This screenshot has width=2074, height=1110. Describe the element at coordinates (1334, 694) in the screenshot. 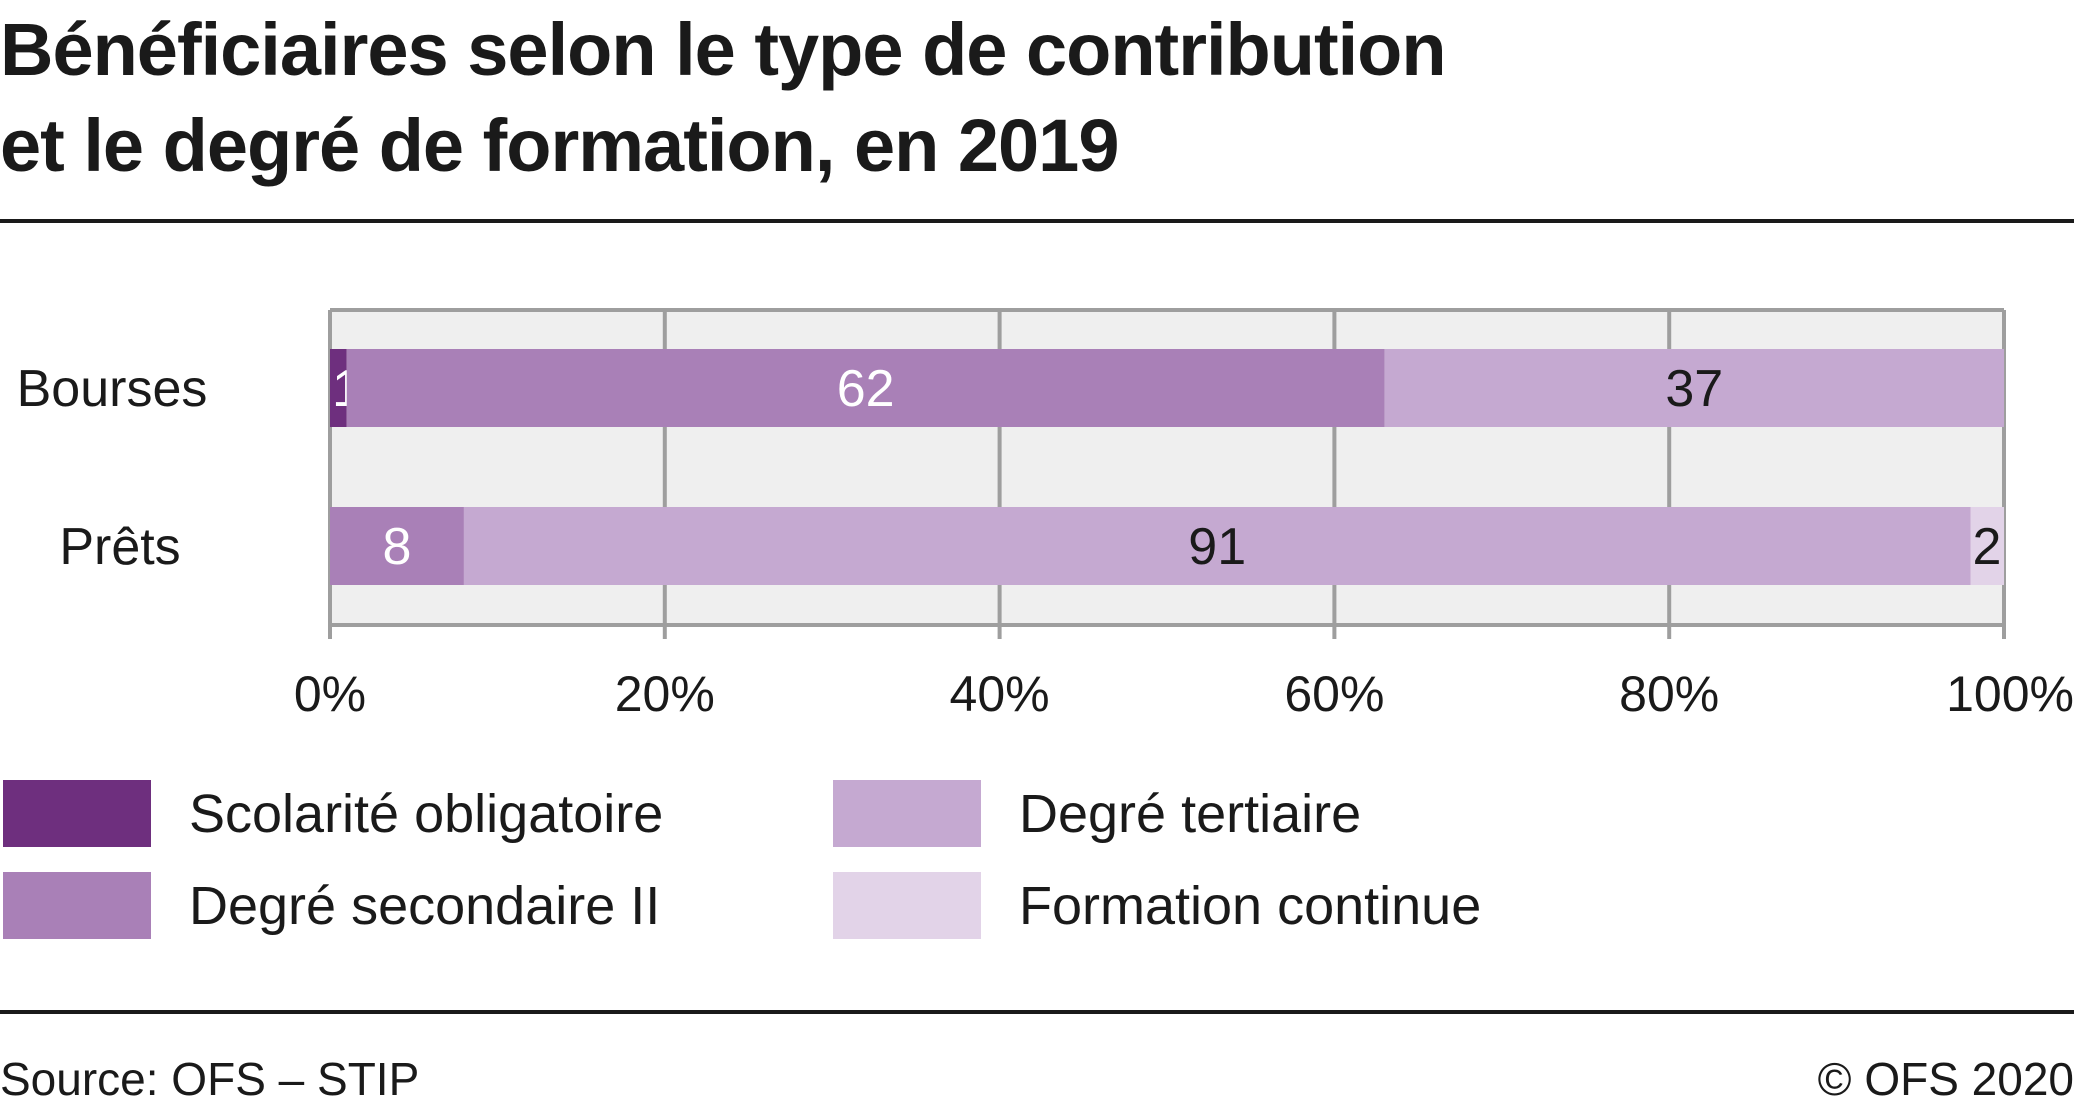

I see `x-tick-label-60: 60%` at that location.